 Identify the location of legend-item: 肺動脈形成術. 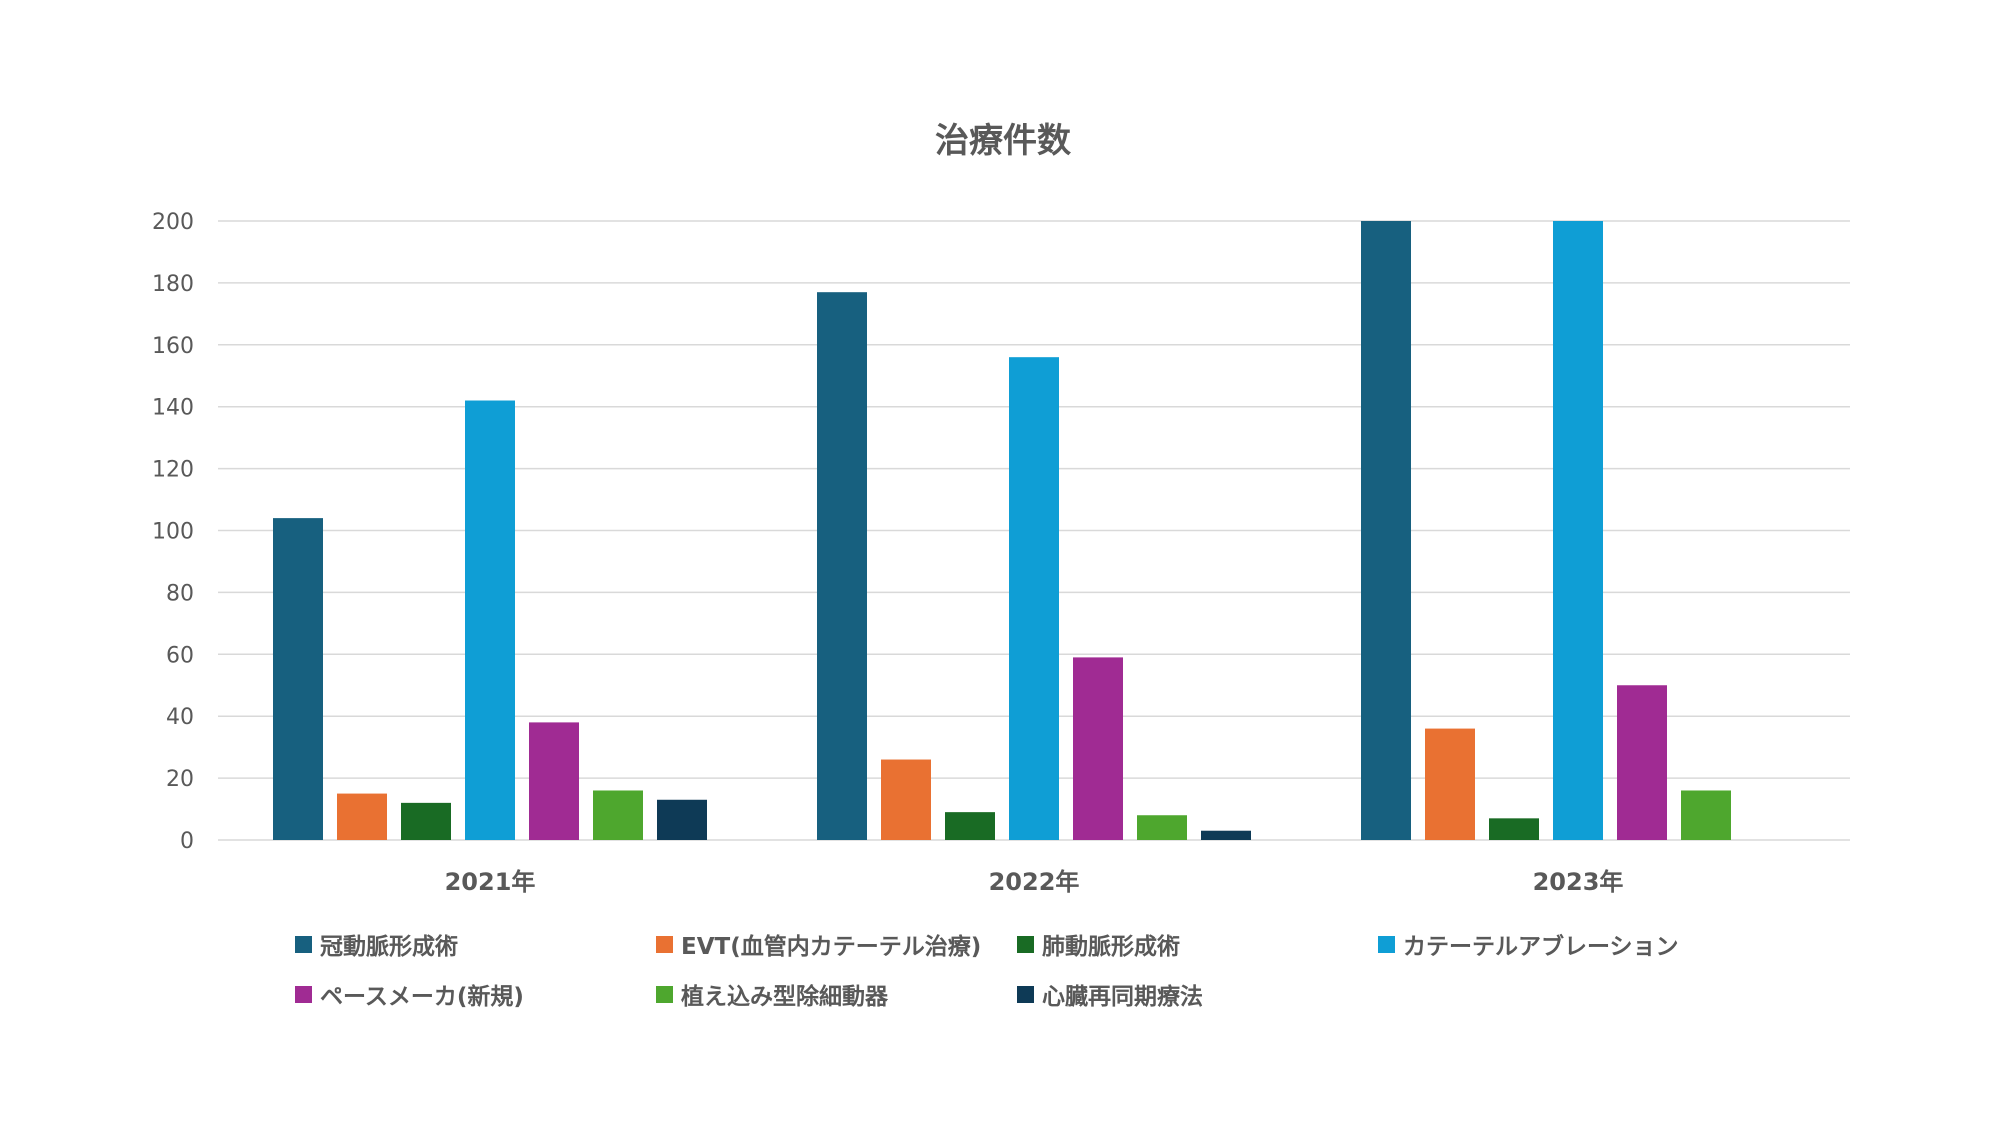
(1098, 946).